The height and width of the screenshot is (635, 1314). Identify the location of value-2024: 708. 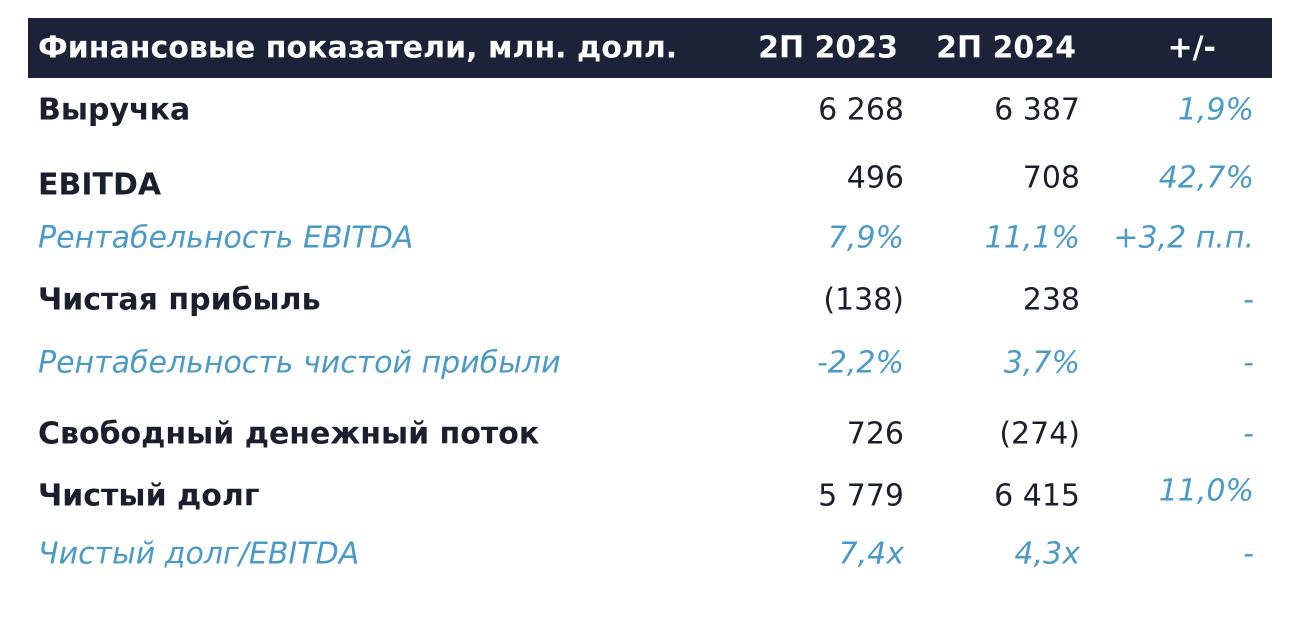
(1051, 178).